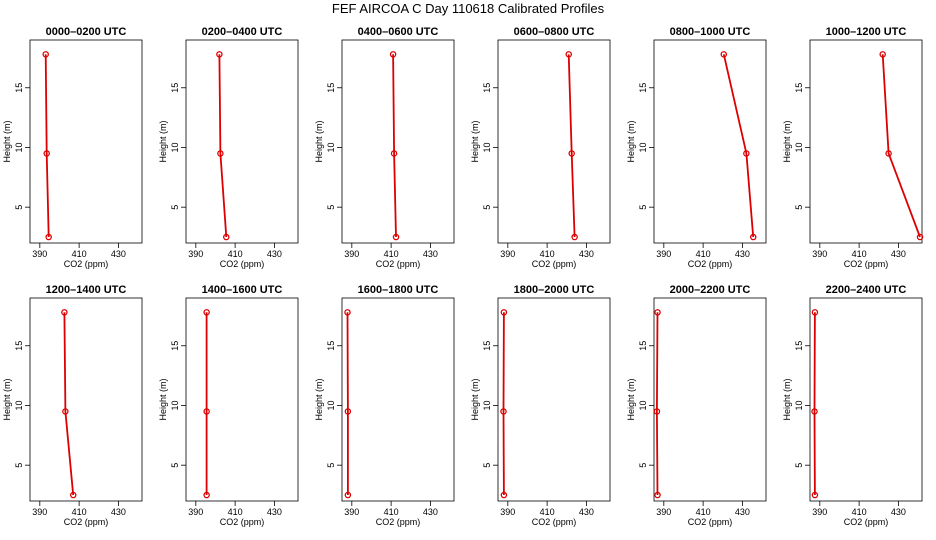  Describe the element at coordinates (866, 290) in the screenshot. I see `panel-title: 2200–2400 UTC` at that location.